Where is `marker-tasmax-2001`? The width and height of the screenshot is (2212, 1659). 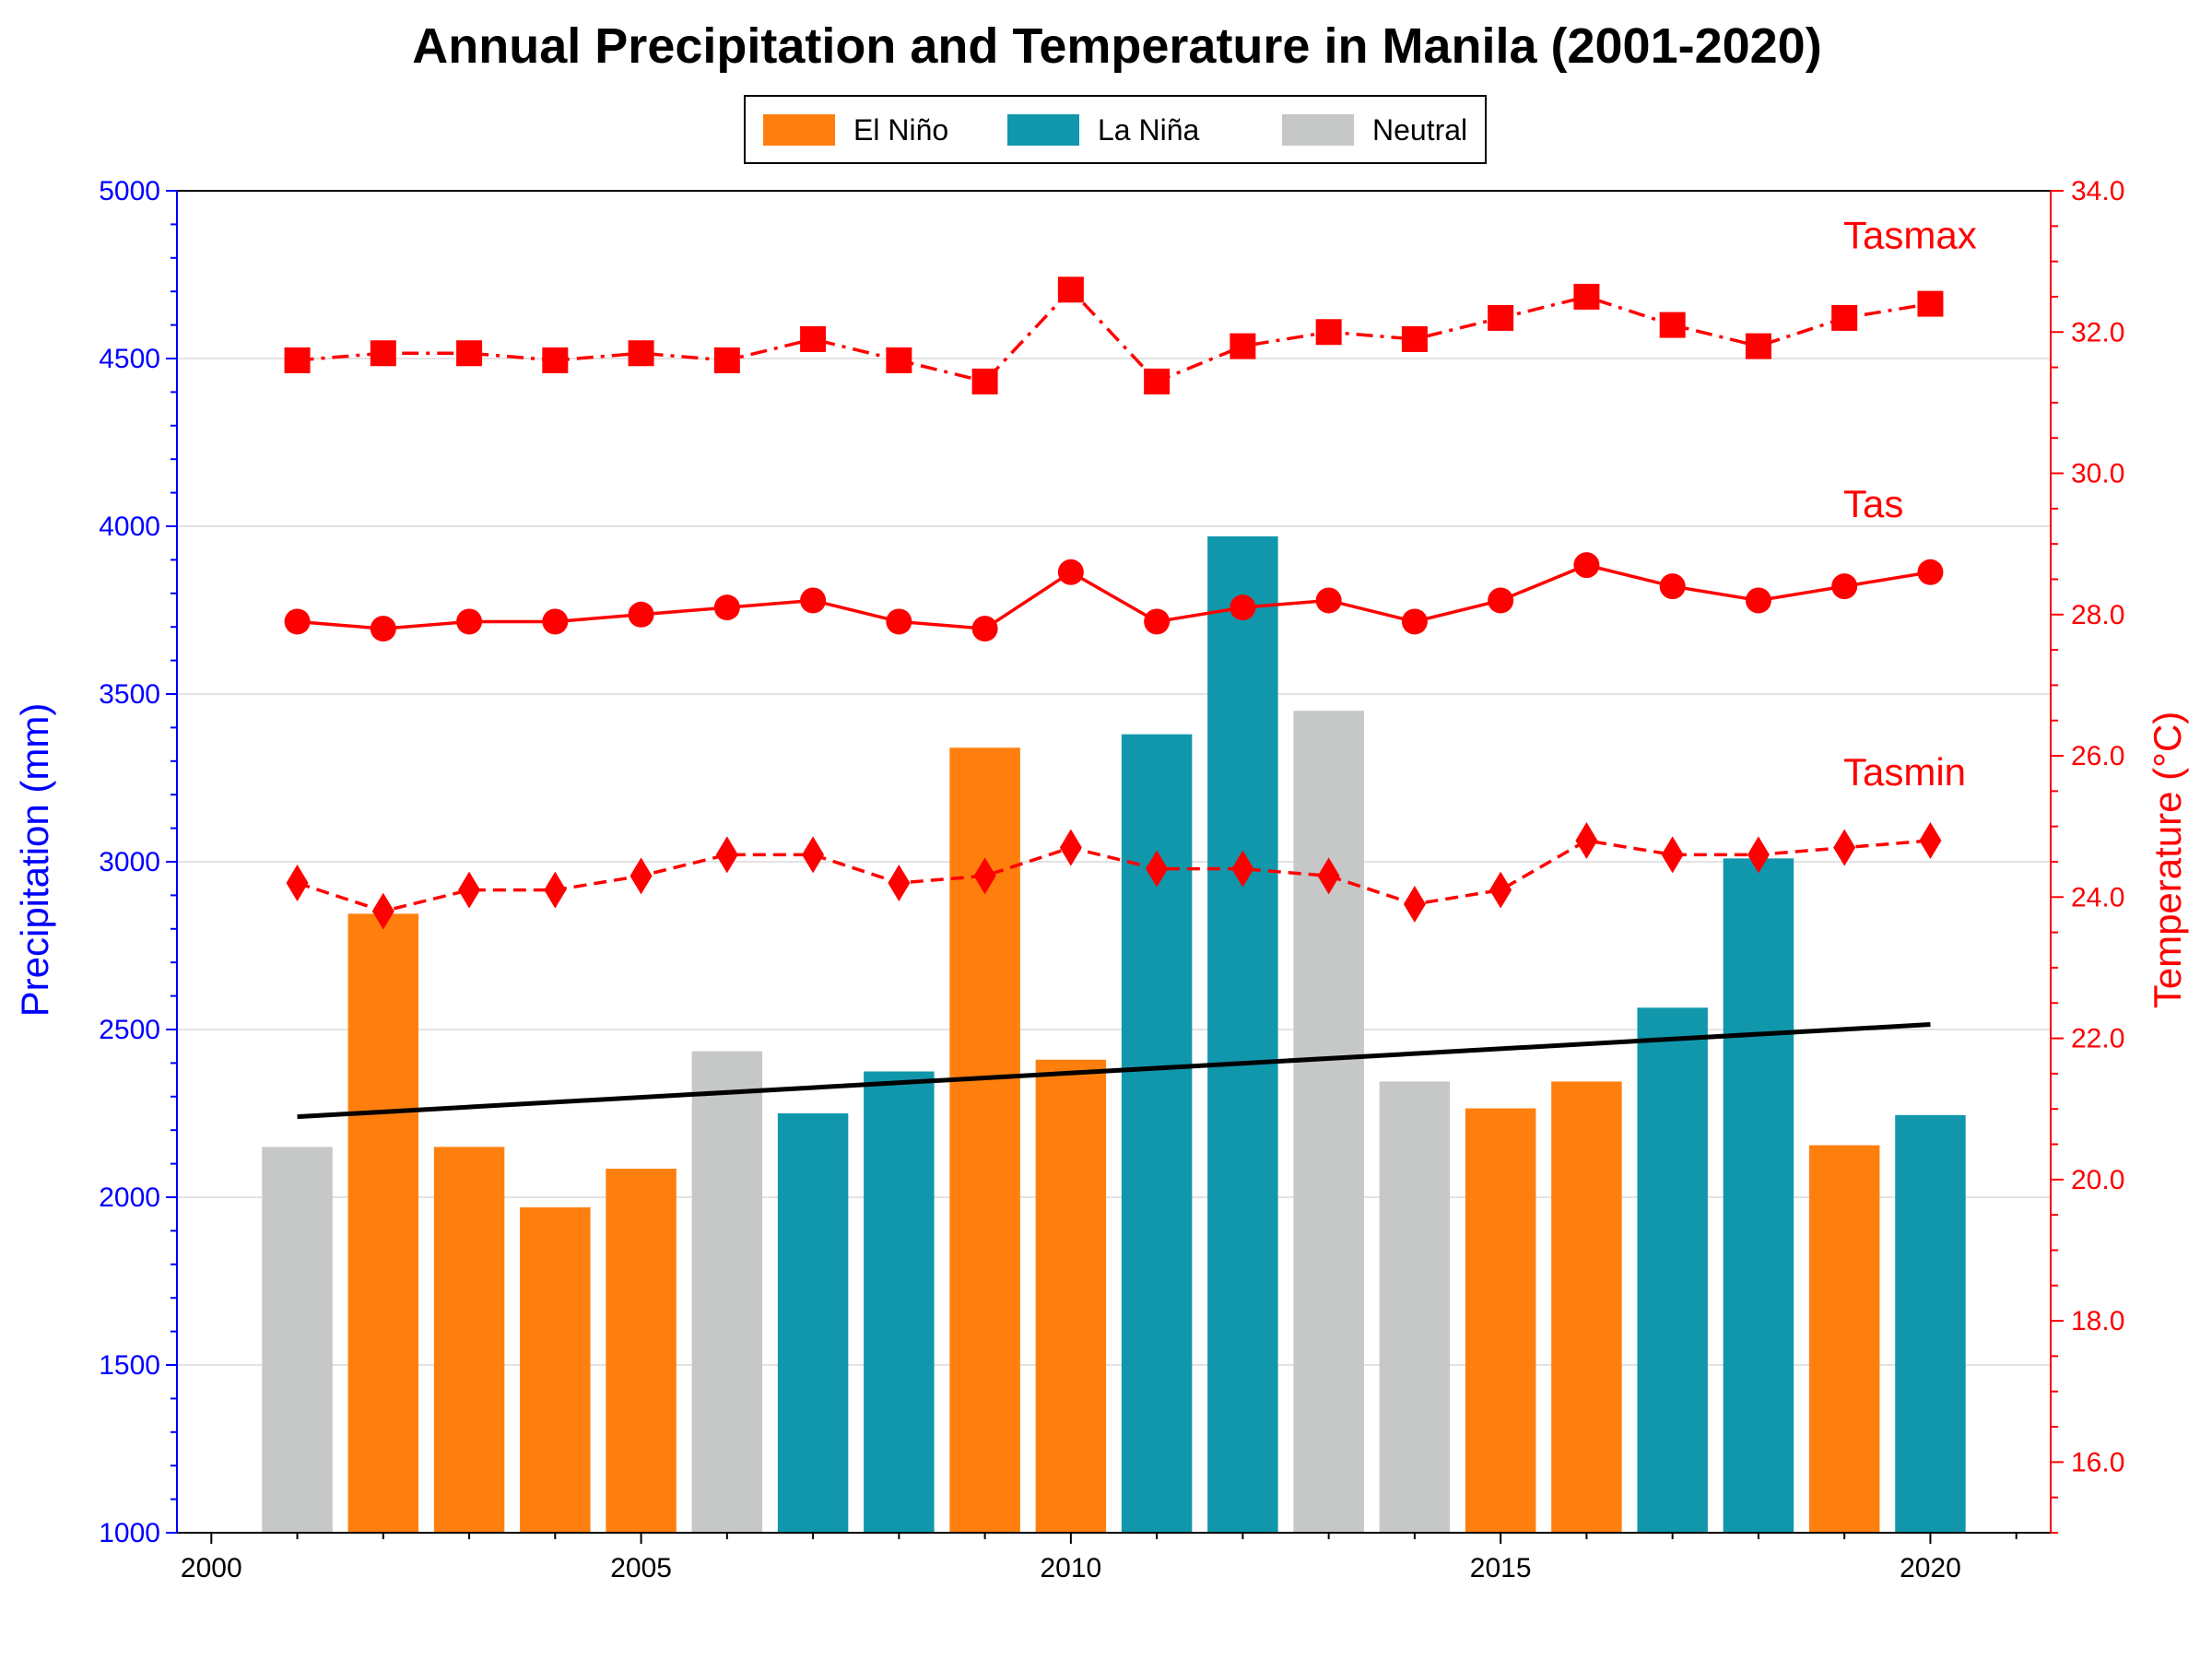
marker-tasmax-2001 is located at coordinates (297, 360).